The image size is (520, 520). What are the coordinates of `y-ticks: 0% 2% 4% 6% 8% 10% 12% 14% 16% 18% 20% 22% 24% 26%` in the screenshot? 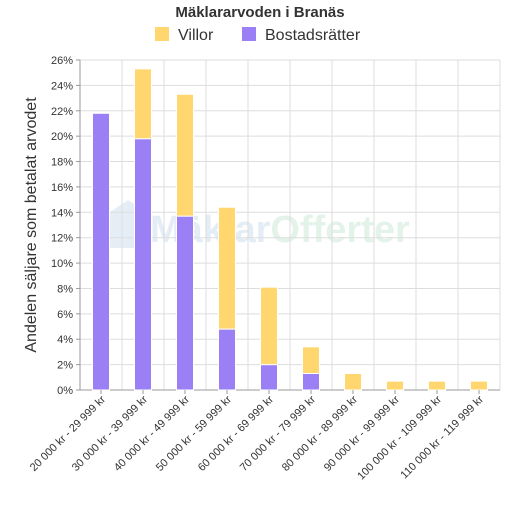 It's located at (65, 226).